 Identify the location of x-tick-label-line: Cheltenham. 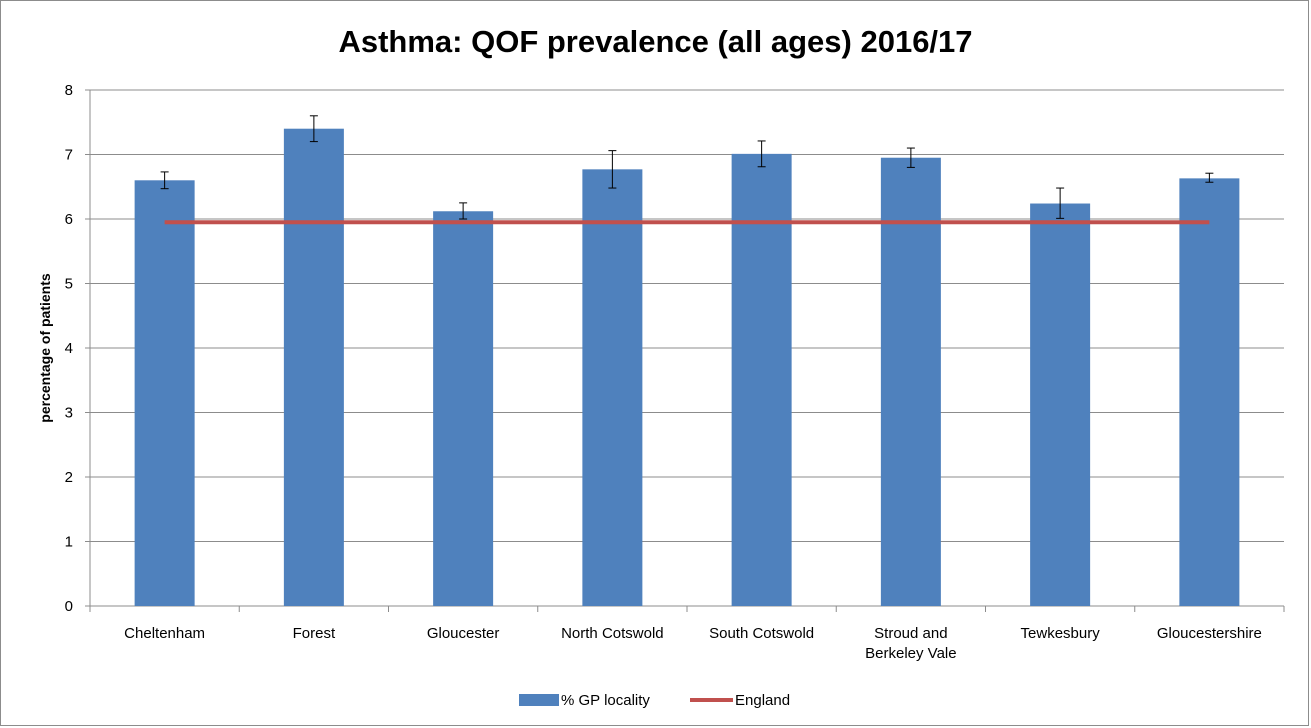
(164, 633).